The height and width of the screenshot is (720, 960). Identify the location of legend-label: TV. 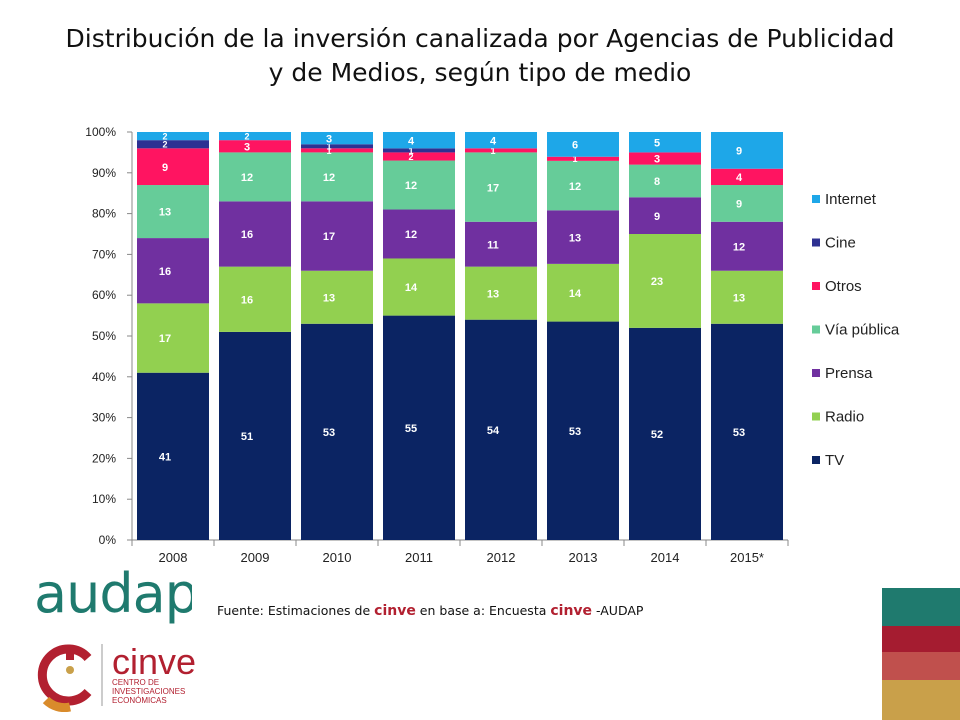
(834, 460).